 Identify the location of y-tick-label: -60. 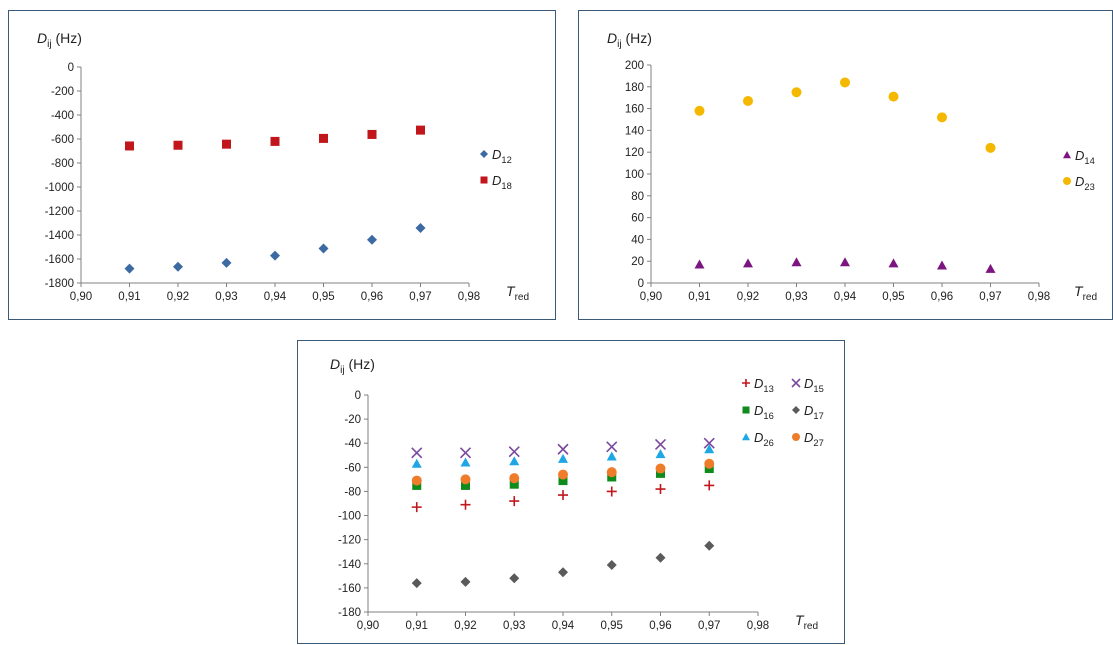
(352, 468).